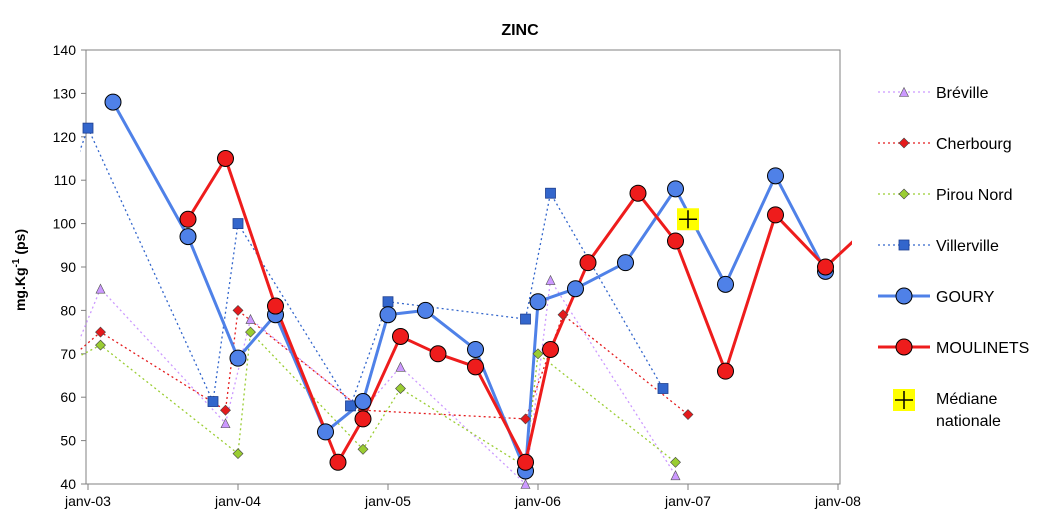 This screenshot has height=523, width=1063. Describe the element at coordinates (68, 397) in the screenshot. I see `y-tick-label: 60` at that location.